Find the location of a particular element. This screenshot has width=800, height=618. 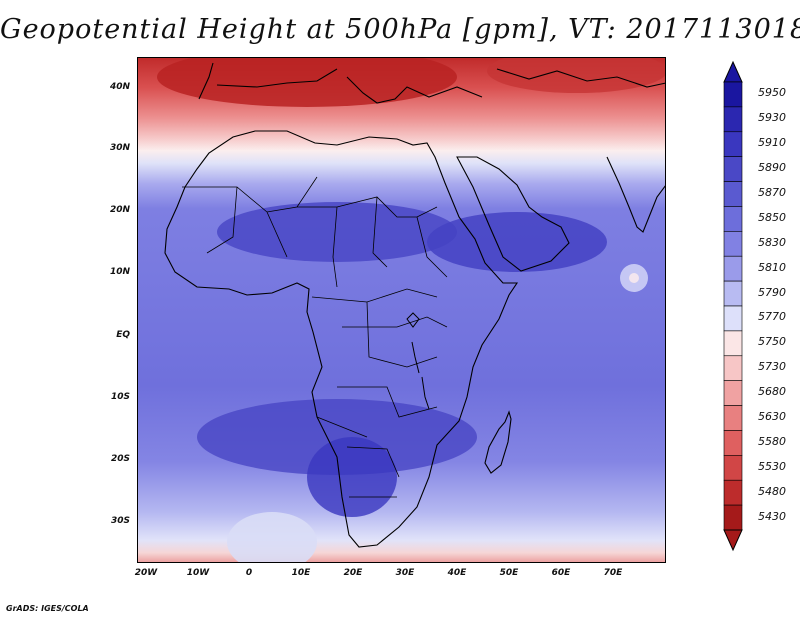

colorbar-level-label: 5790 is located at coordinates (772, 292).